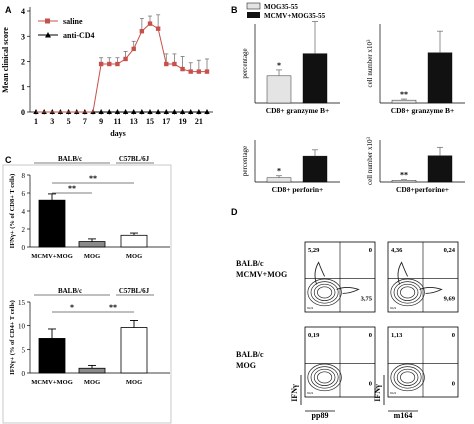 Image resolution: width=474 pixels, height=424 pixels. Describe the element at coordinates (397, 250) in the screenshot. I see `quadrant-upper-left: 4,36` at that location.